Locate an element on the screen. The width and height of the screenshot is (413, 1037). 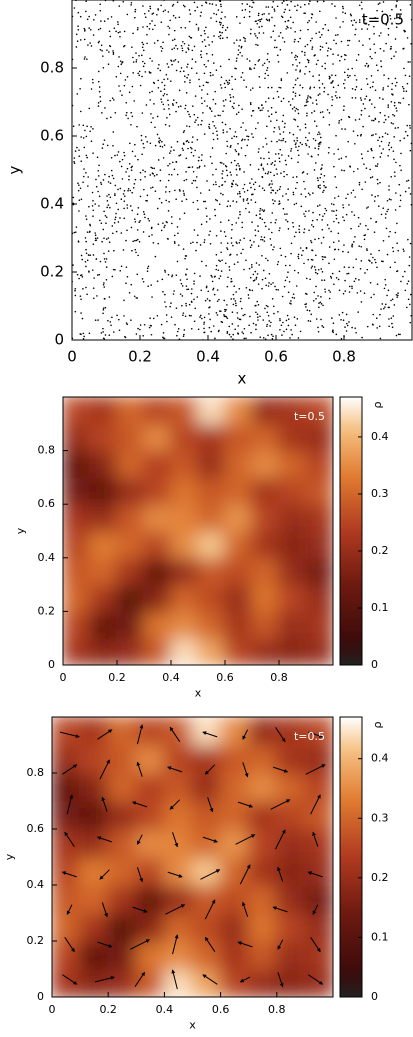
time-annotation: t=0.5 is located at coordinates (383, 20).